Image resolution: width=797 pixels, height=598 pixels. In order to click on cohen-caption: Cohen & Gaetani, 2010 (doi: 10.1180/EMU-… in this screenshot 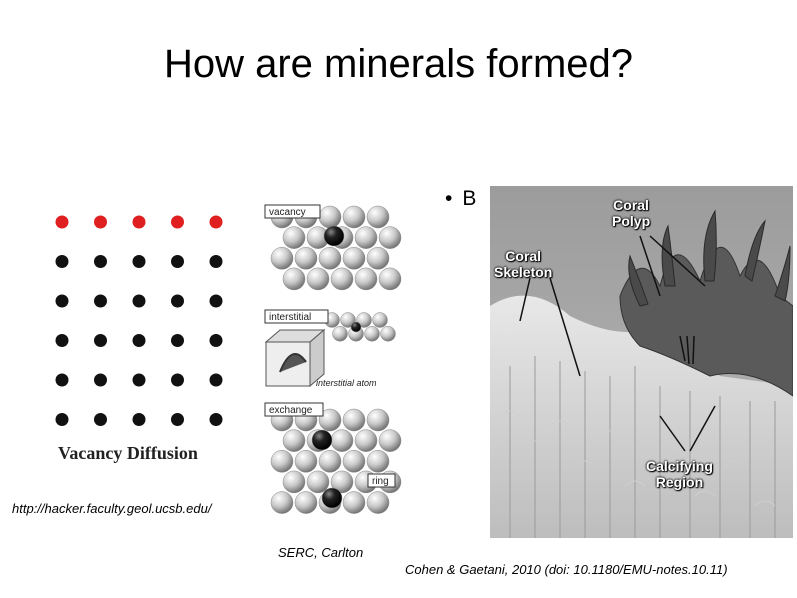, I will do `click(566, 569)`.